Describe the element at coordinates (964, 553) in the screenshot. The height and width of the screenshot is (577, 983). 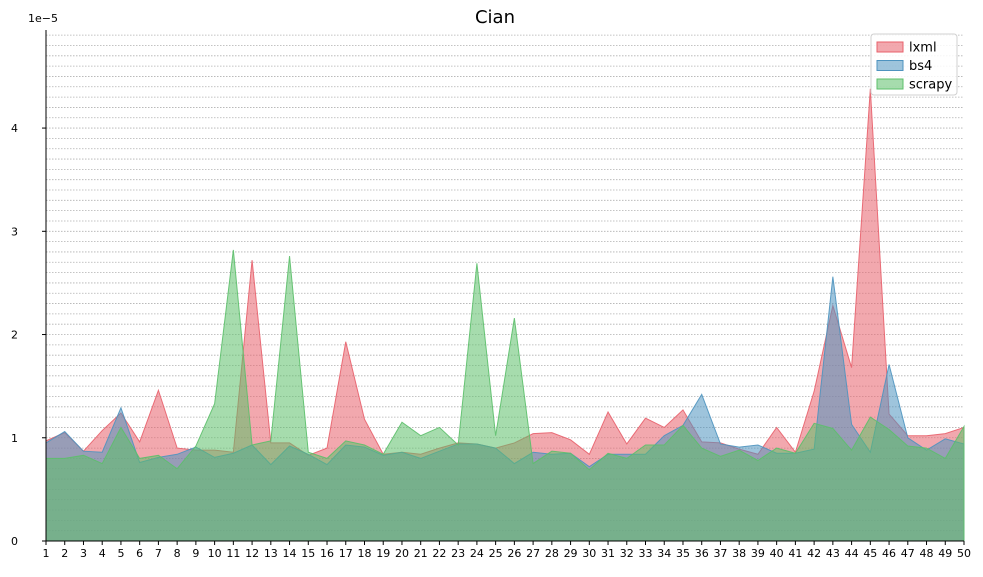
I see `x-tick-label: 50` at that location.